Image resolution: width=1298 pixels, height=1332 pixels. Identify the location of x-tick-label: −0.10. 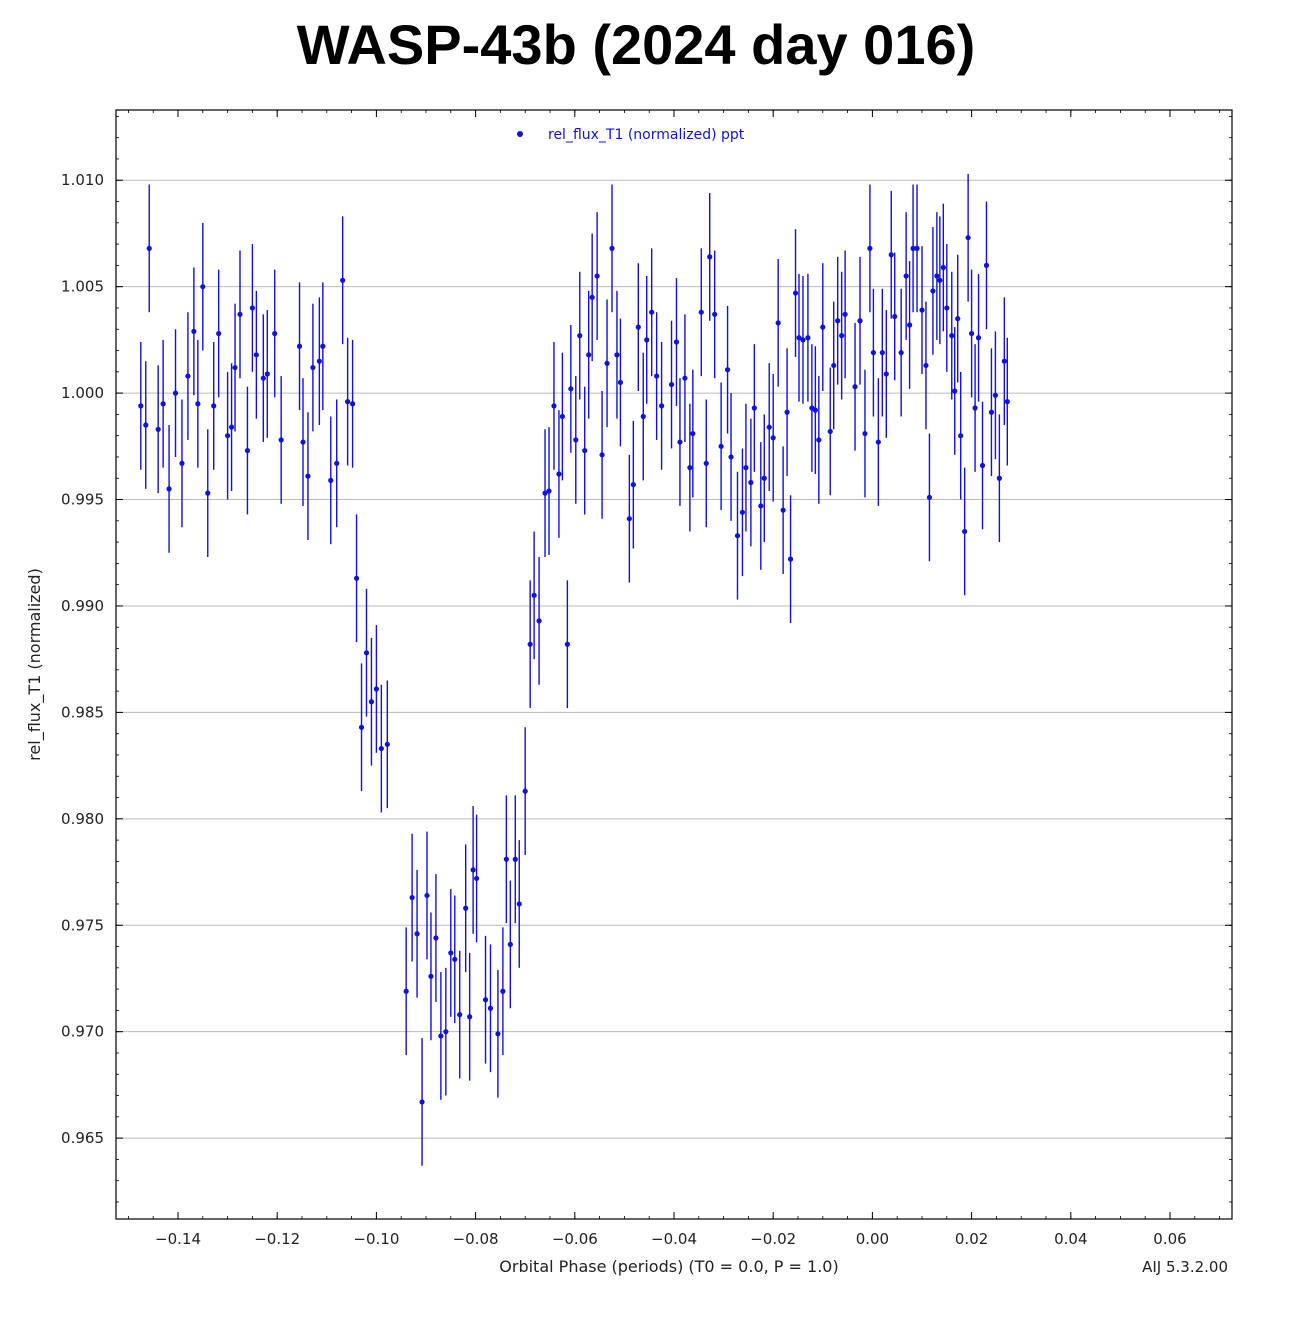
(376, 1239).